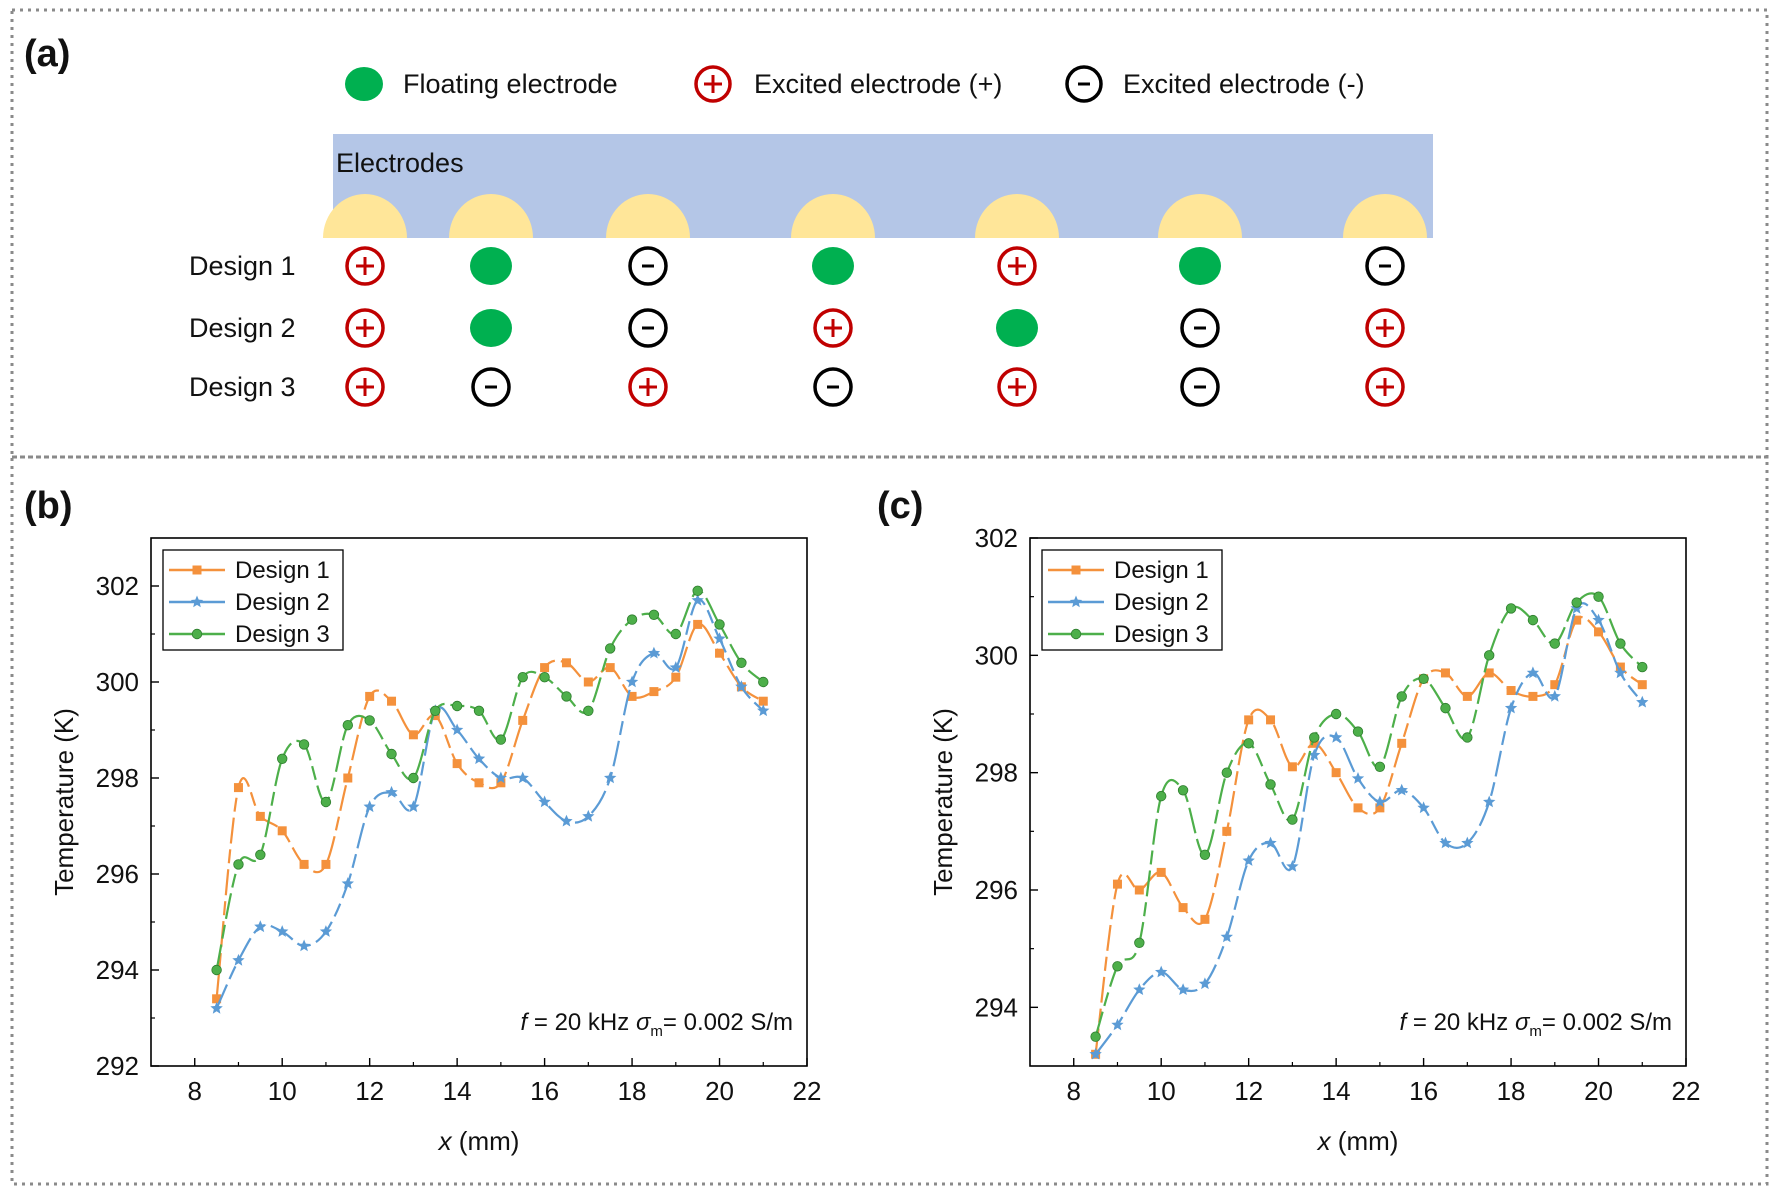 This screenshot has width=1778, height=1195. I want to click on legend: Design 1 Design 2 Design 3, so click(253, 600).